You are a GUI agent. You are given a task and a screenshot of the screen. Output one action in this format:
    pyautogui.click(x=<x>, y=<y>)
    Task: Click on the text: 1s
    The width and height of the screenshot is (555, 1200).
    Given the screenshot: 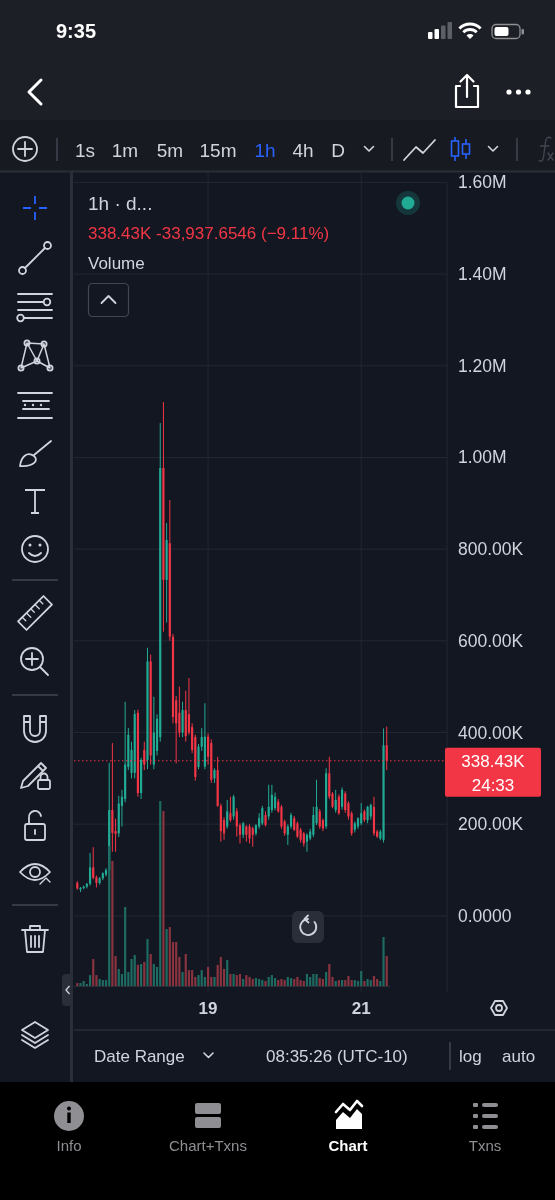 What is the action you would take?
    pyautogui.click(x=85, y=150)
    